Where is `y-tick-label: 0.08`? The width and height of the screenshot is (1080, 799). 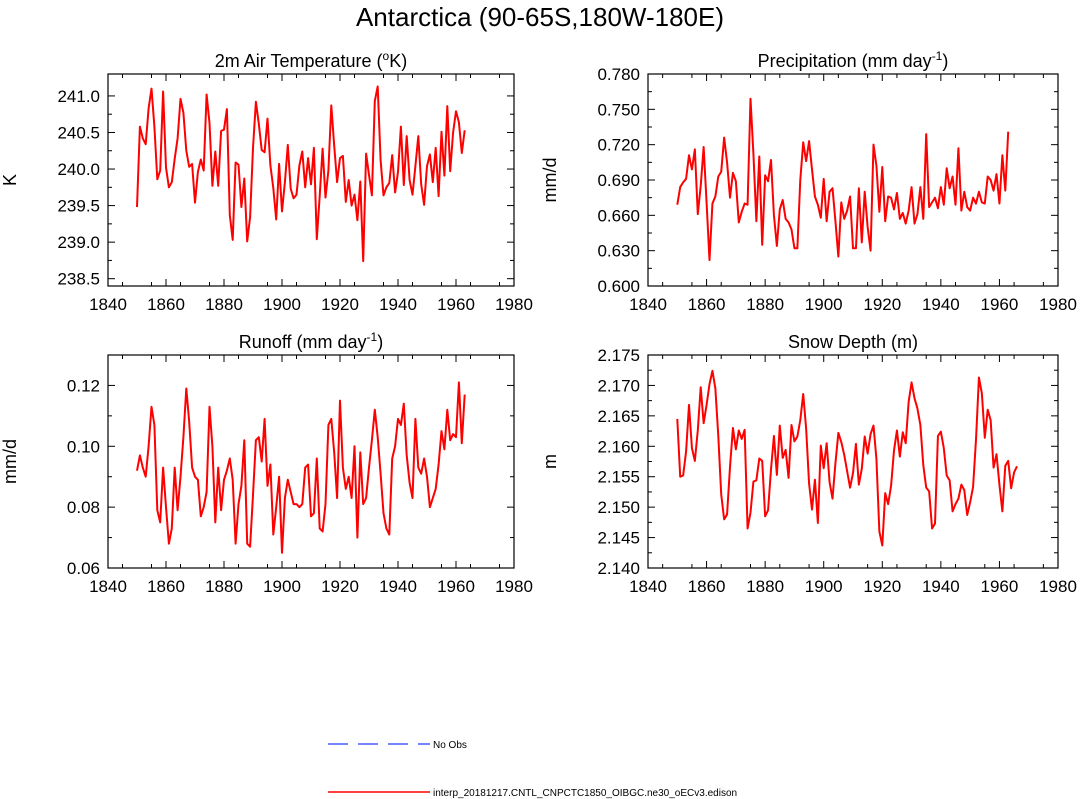 y-tick-label: 0.08 is located at coordinates (83, 507).